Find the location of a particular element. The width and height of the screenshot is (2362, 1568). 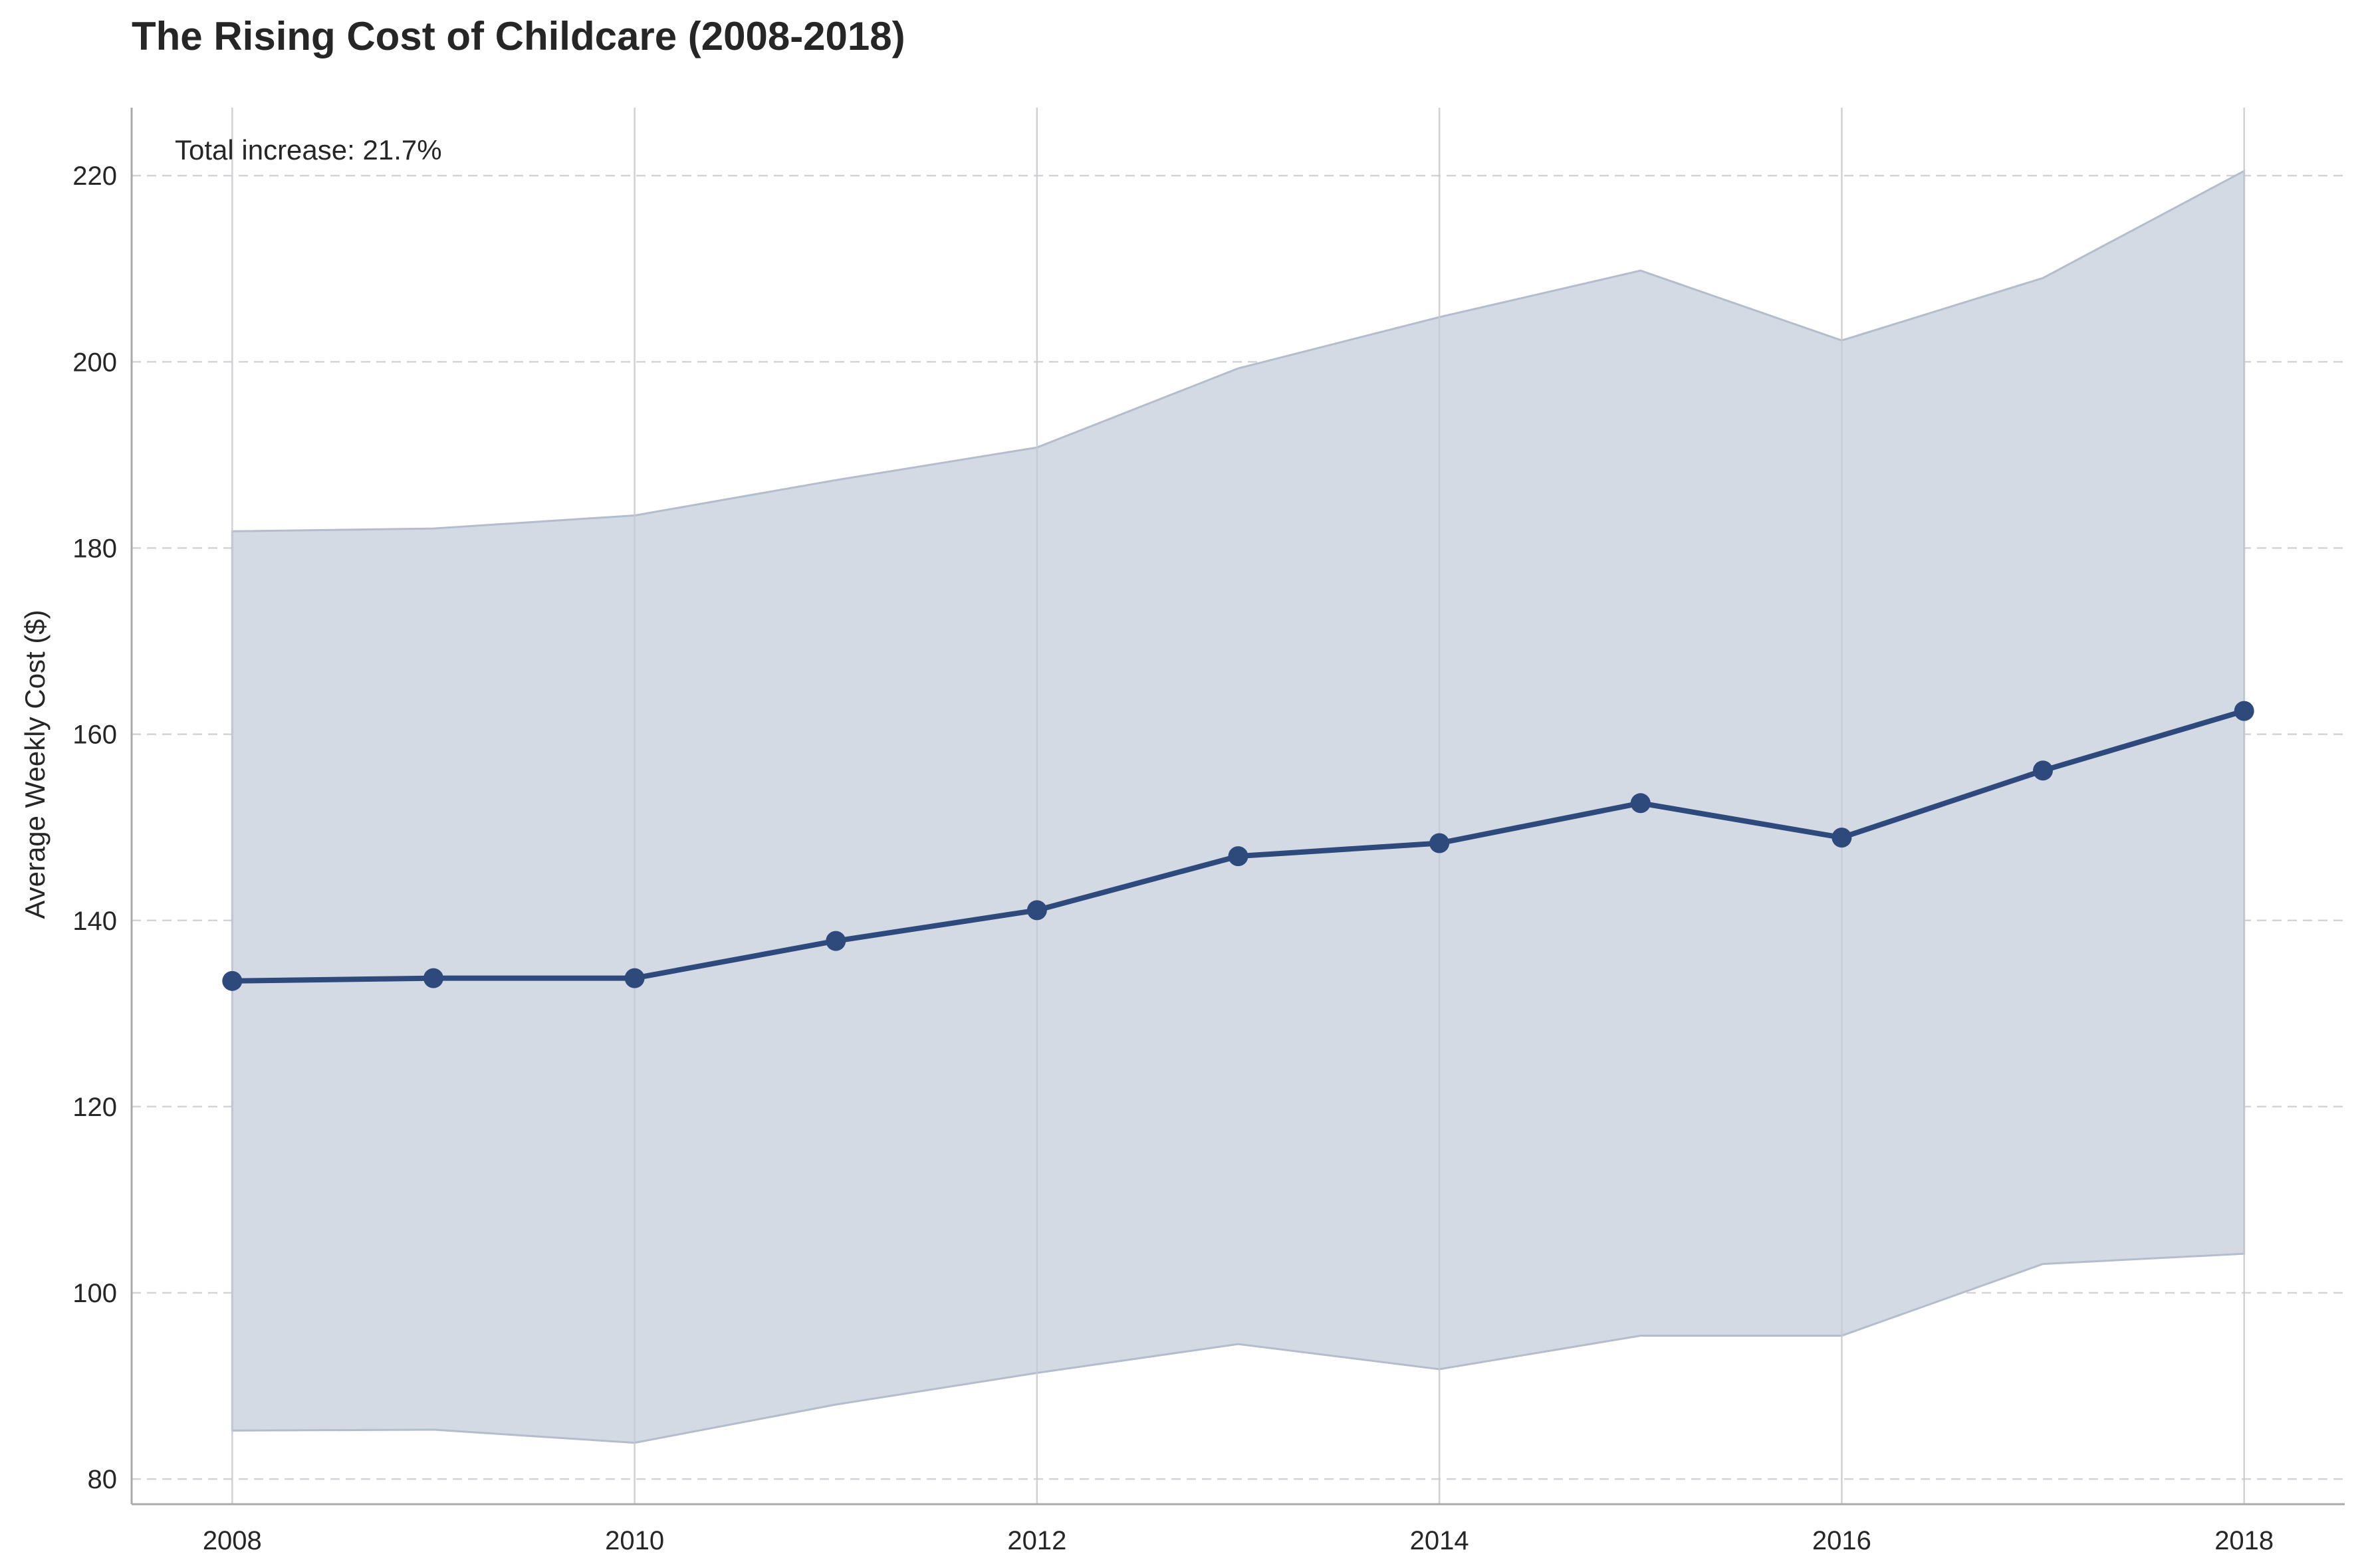

y-tick-label: 80 is located at coordinates (103, 1479).